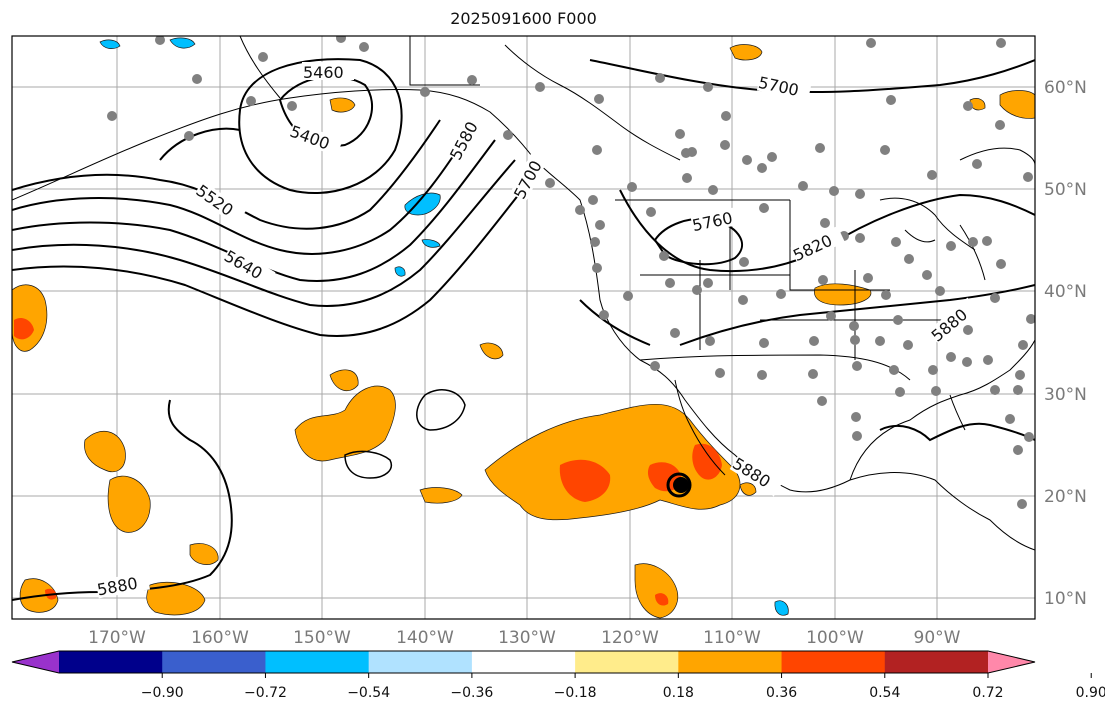 The width and height of the screenshot is (1105, 712). Describe the element at coordinates (1065, 343) in the screenshot. I see `latitude-labels: 60°N 50°N 40°N 30°N 20°N 10°N` at that location.